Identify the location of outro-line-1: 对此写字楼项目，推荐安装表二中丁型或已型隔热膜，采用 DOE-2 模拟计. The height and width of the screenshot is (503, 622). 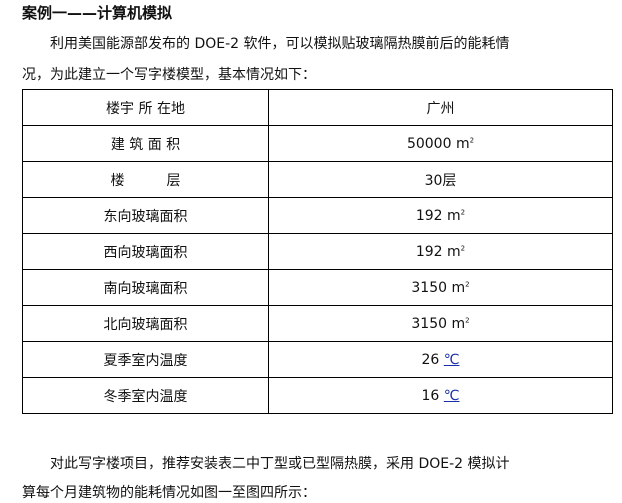
(280, 464).